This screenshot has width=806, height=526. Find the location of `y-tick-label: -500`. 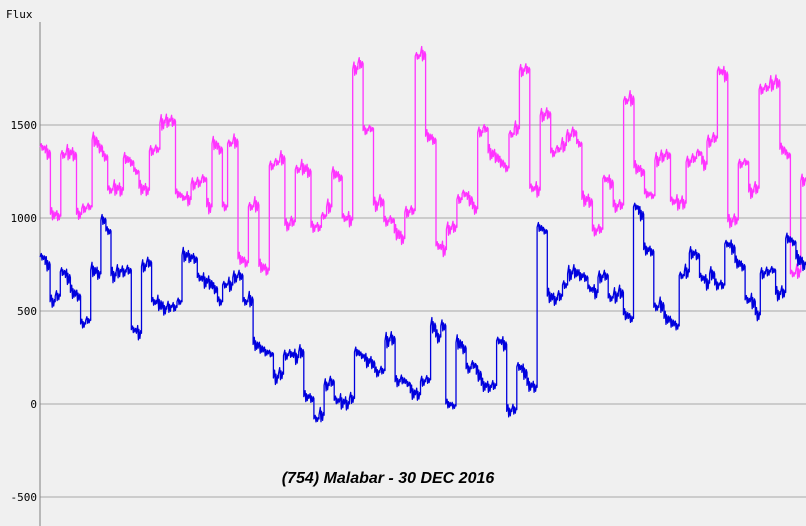

y-tick-label: -500 is located at coordinates (24, 497).